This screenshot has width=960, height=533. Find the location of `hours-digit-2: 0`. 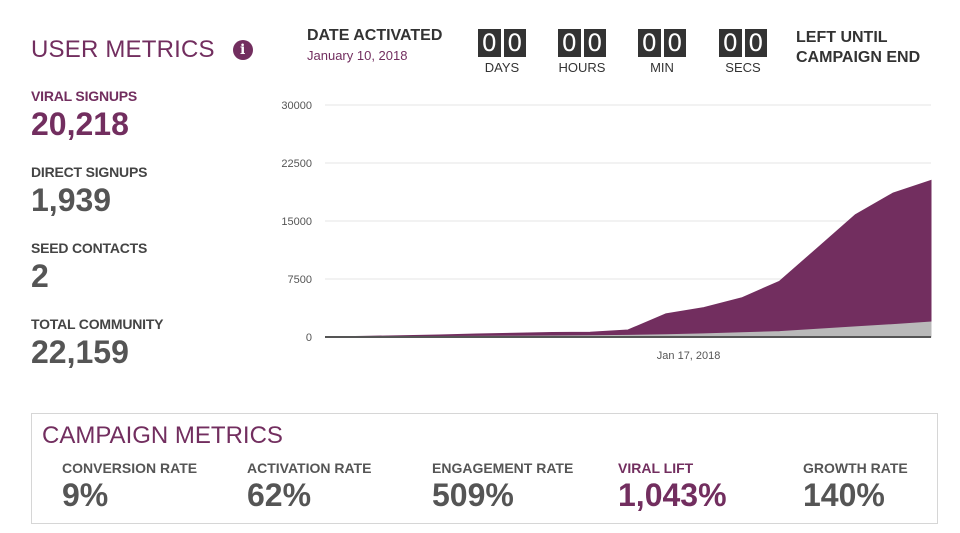

hours-digit-2: 0 is located at coordinates (594, 43).